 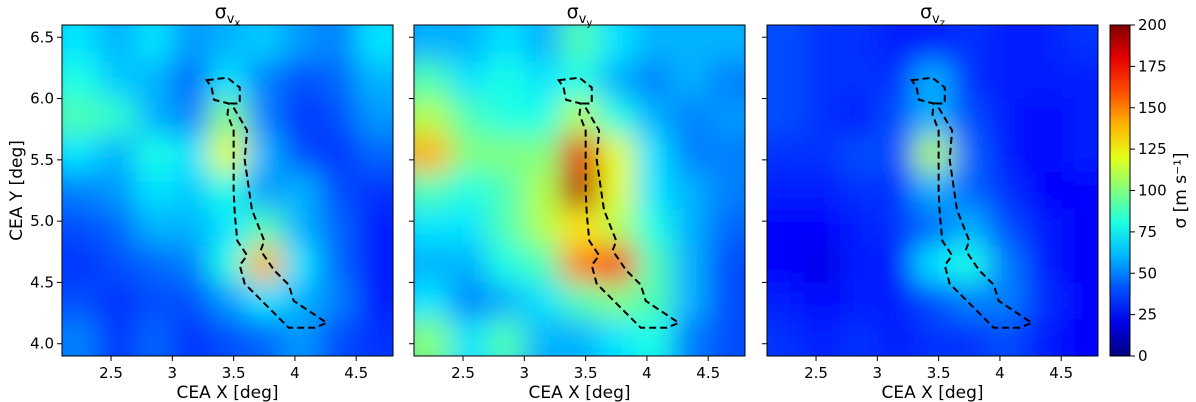 I want to click on y-tick-label: 5.5, so click(x=42, y=160).